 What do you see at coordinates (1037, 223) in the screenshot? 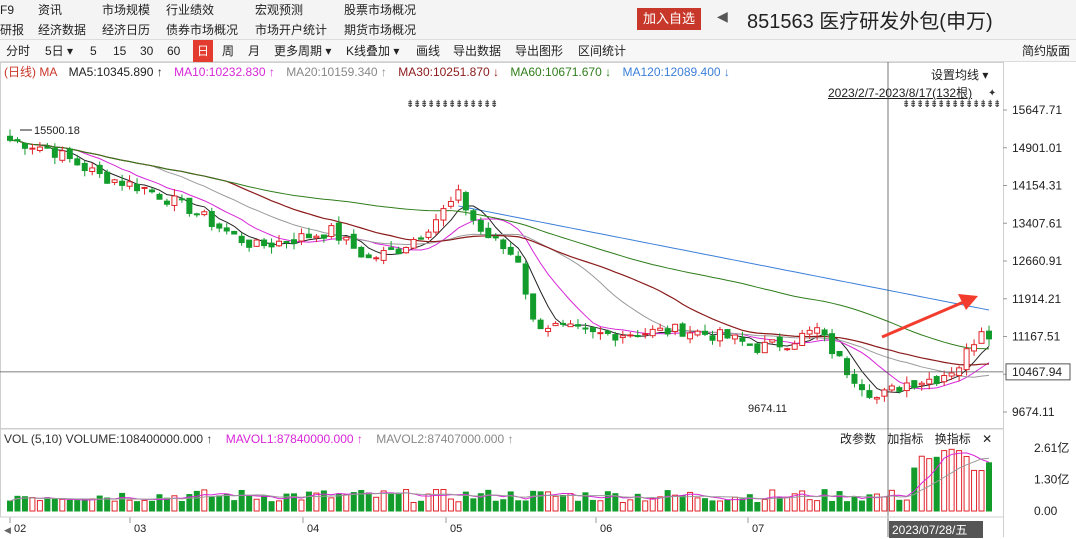
I see `price-tick-label: 13407.61` at bounding box center [1037, 223].